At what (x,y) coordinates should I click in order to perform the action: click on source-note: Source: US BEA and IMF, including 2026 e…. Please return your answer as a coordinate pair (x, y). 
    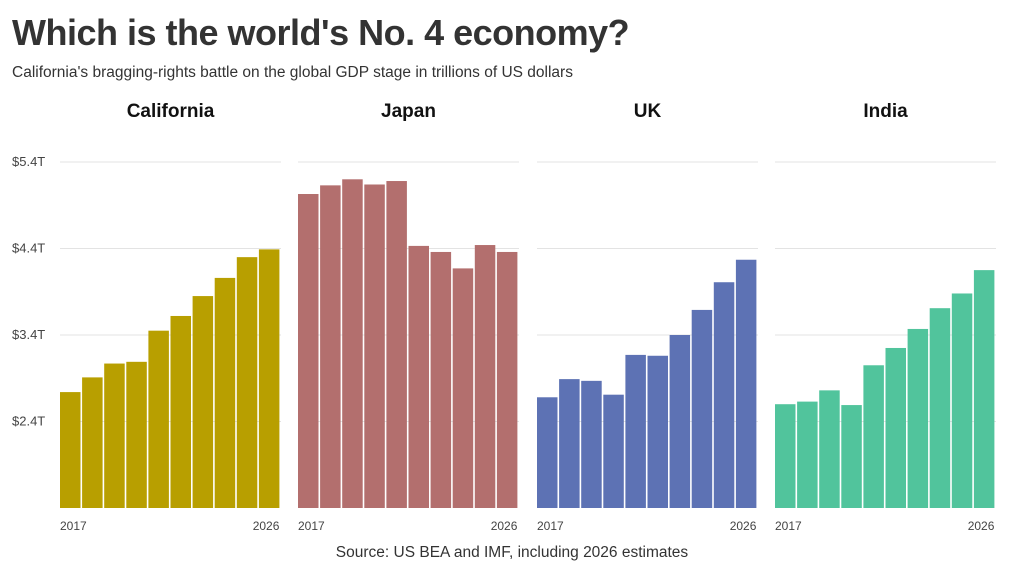
    Looking at the image, I should click on (512, 552).